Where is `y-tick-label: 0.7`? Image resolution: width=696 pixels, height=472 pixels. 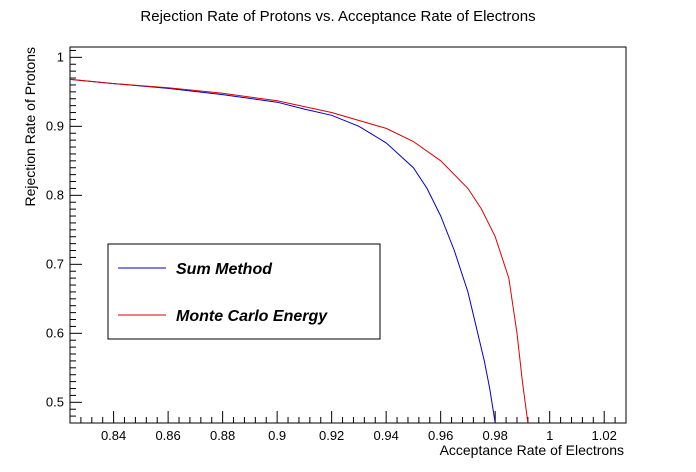 y-tick-label: 0.7 is located at coordinates (55, 263).